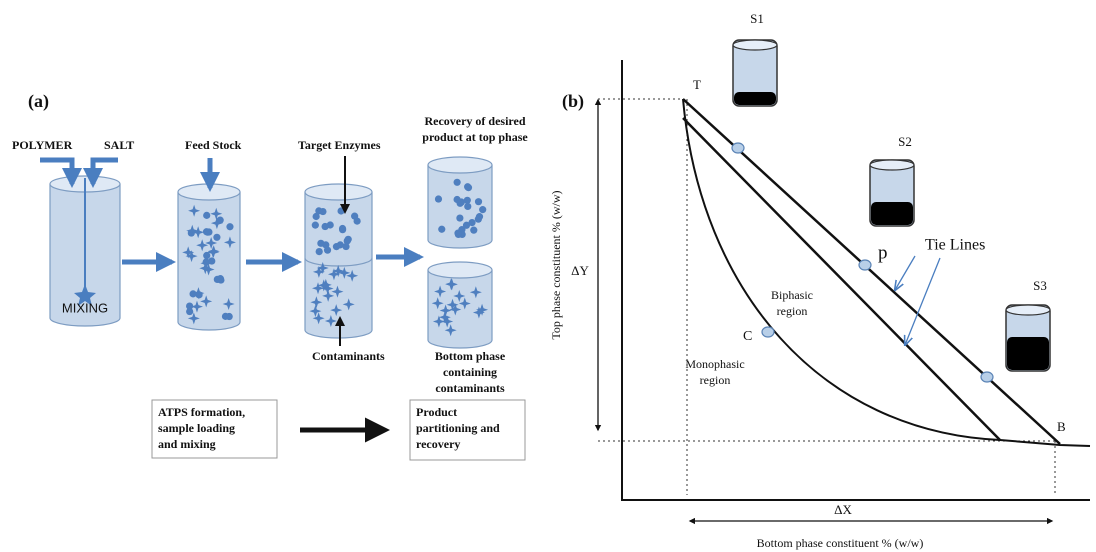  What do you see at coordinates (862, 262) in the screenshot?
I see `points` at bounding box center [862, 262].